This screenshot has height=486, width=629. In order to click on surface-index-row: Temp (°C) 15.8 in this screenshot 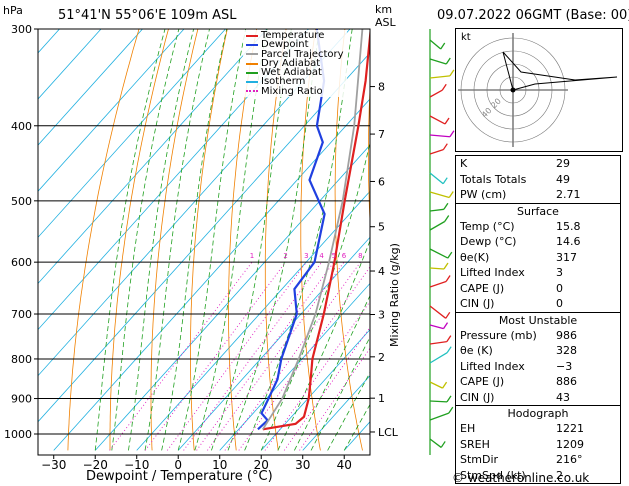, I will do `click(538, 227)`.